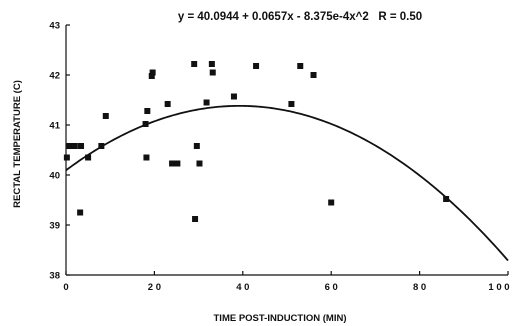 The width and height of the screenshot is (518, 326). What do you see at coordinates (54, 176) in the screenshot?
I see `y-tick-label: 40` at bounding box center [54, 176].